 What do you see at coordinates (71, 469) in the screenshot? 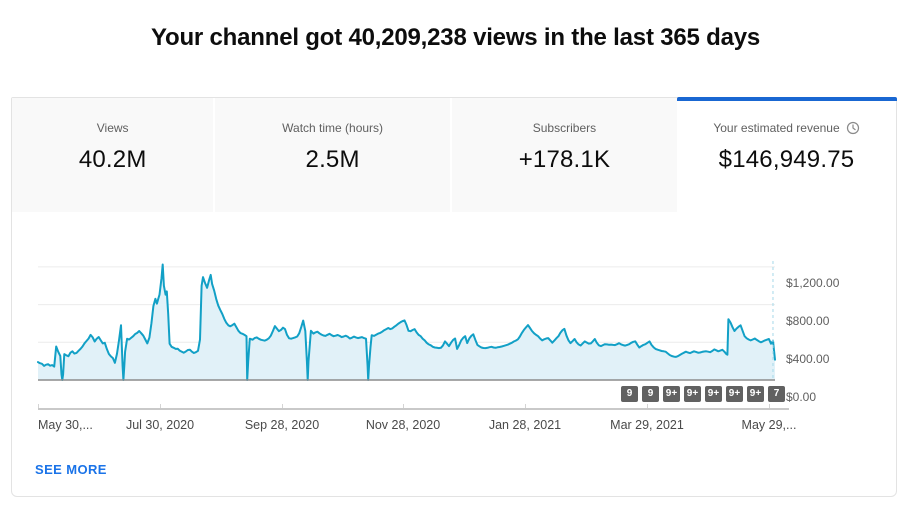
I see `see-more-link: SEE MORE` at bounding box center [71, 469].